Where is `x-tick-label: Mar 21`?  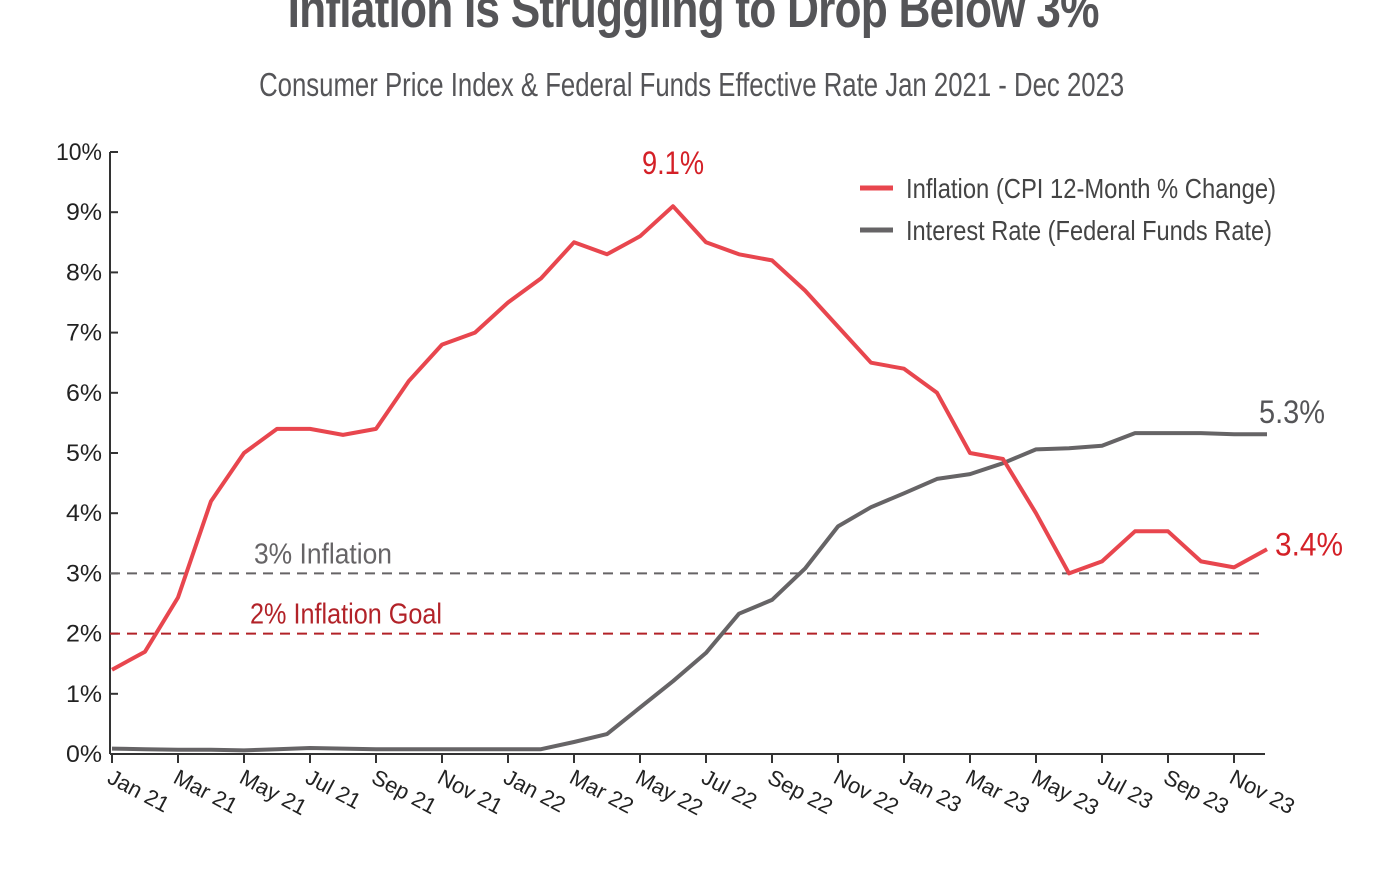 x-tick-label: Mar 21 is located at coordinates (206, 791).